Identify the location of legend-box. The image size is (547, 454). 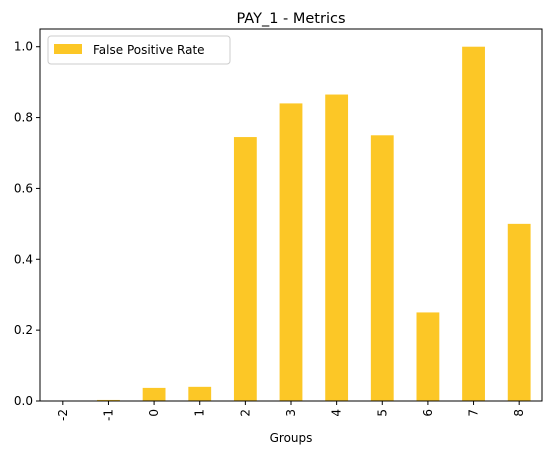
(139, 50).